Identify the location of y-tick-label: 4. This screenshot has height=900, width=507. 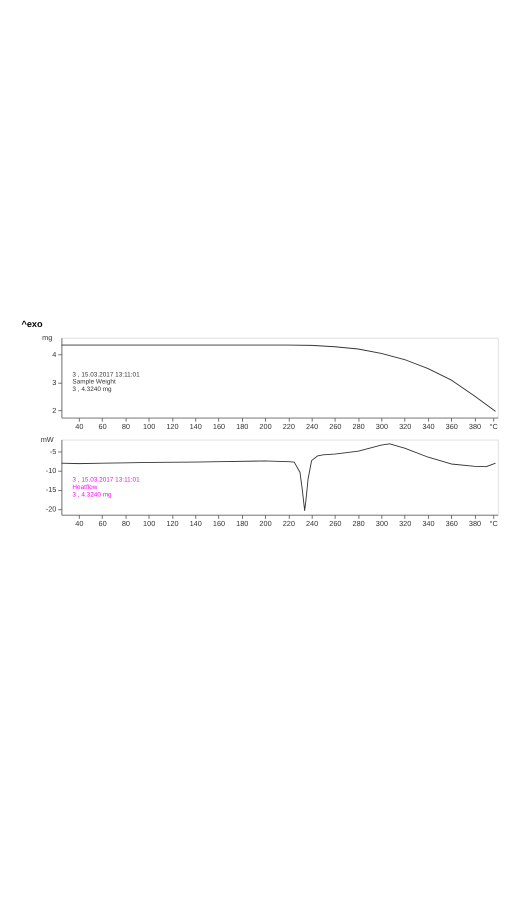
(54, 354).